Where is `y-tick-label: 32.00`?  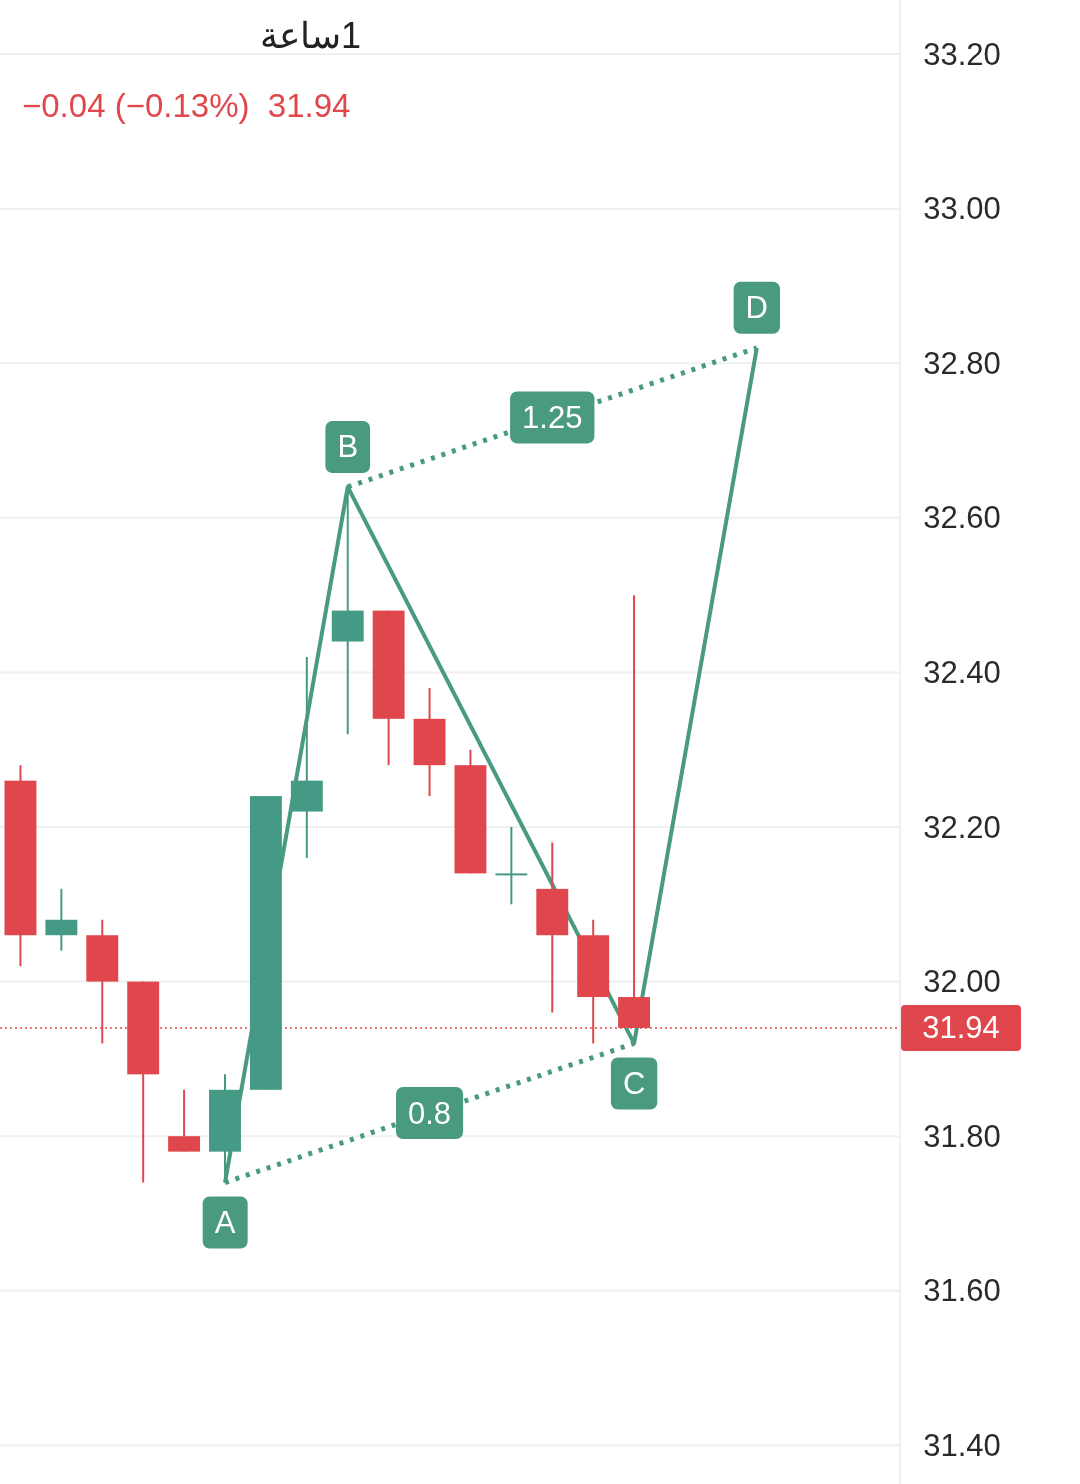
y-tick-label: 32.00 is located at coordinates (962, 982).